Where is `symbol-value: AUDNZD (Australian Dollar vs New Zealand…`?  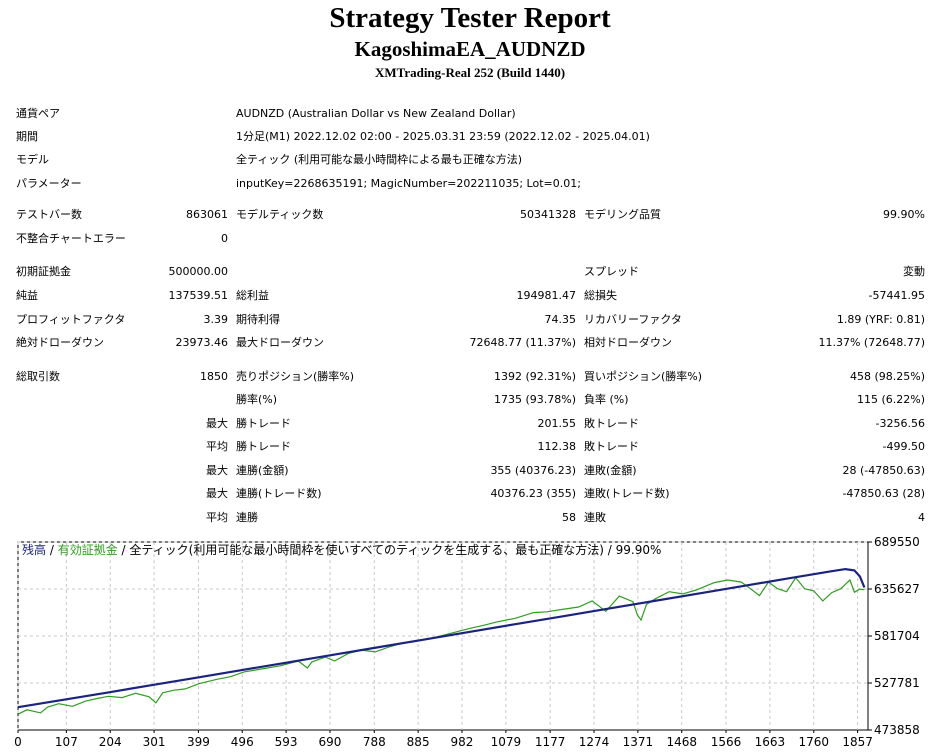 symbol-value: AUDNZD (Australian Dollar vs New Zealand… is located at coordinates (376, 113).